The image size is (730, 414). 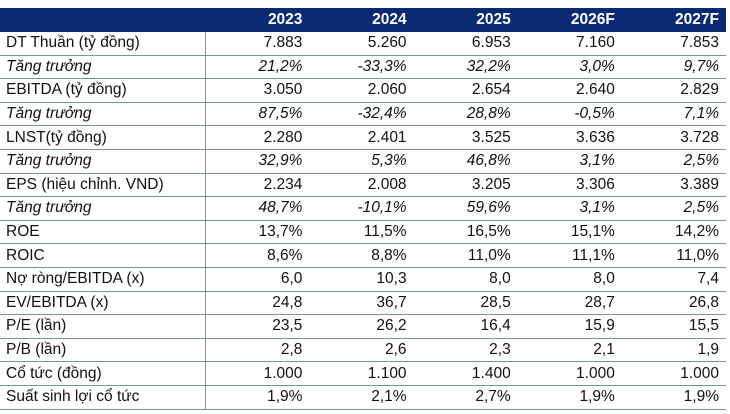 I want to click on row-value-2024: 2.008, so click(x=361, y=185).